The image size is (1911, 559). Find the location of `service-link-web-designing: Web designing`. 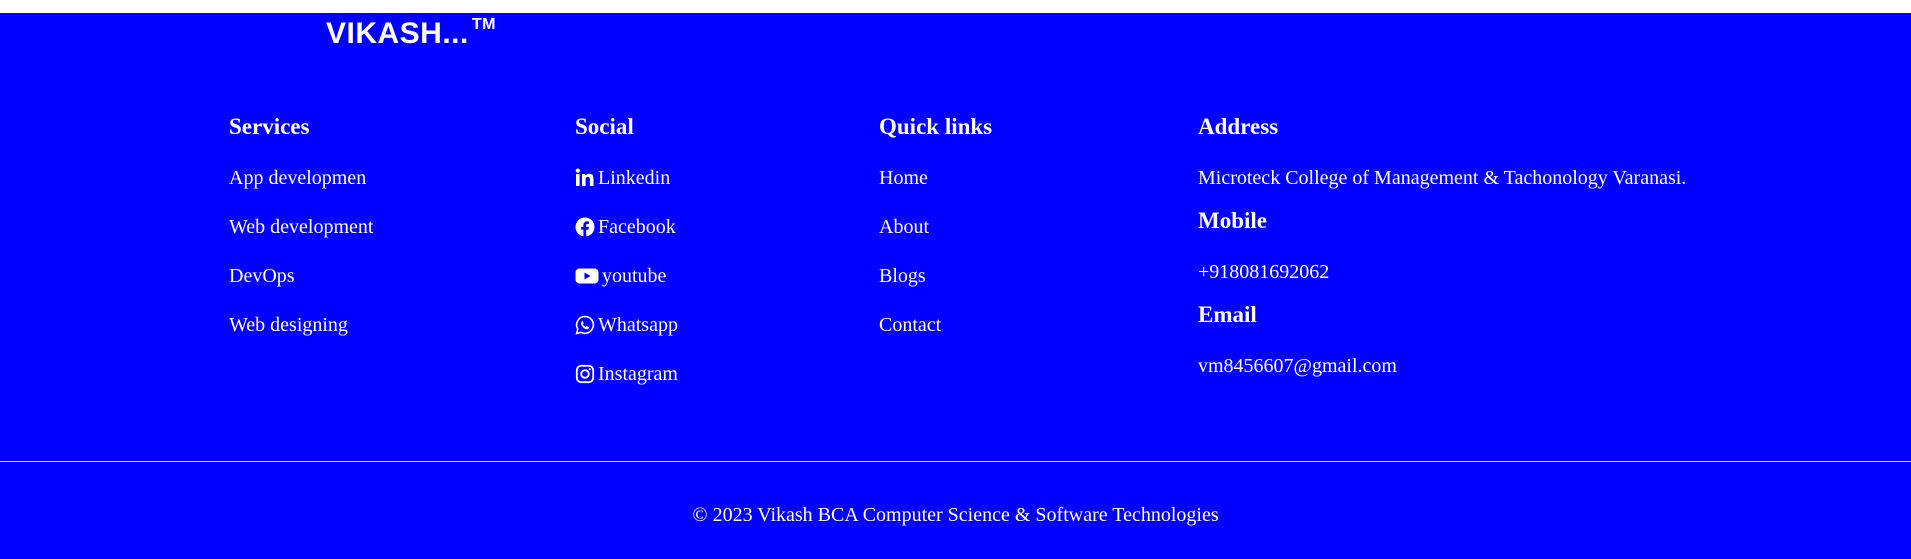

service-link-web-designing: Web designing is located at coordinates (288, 325).